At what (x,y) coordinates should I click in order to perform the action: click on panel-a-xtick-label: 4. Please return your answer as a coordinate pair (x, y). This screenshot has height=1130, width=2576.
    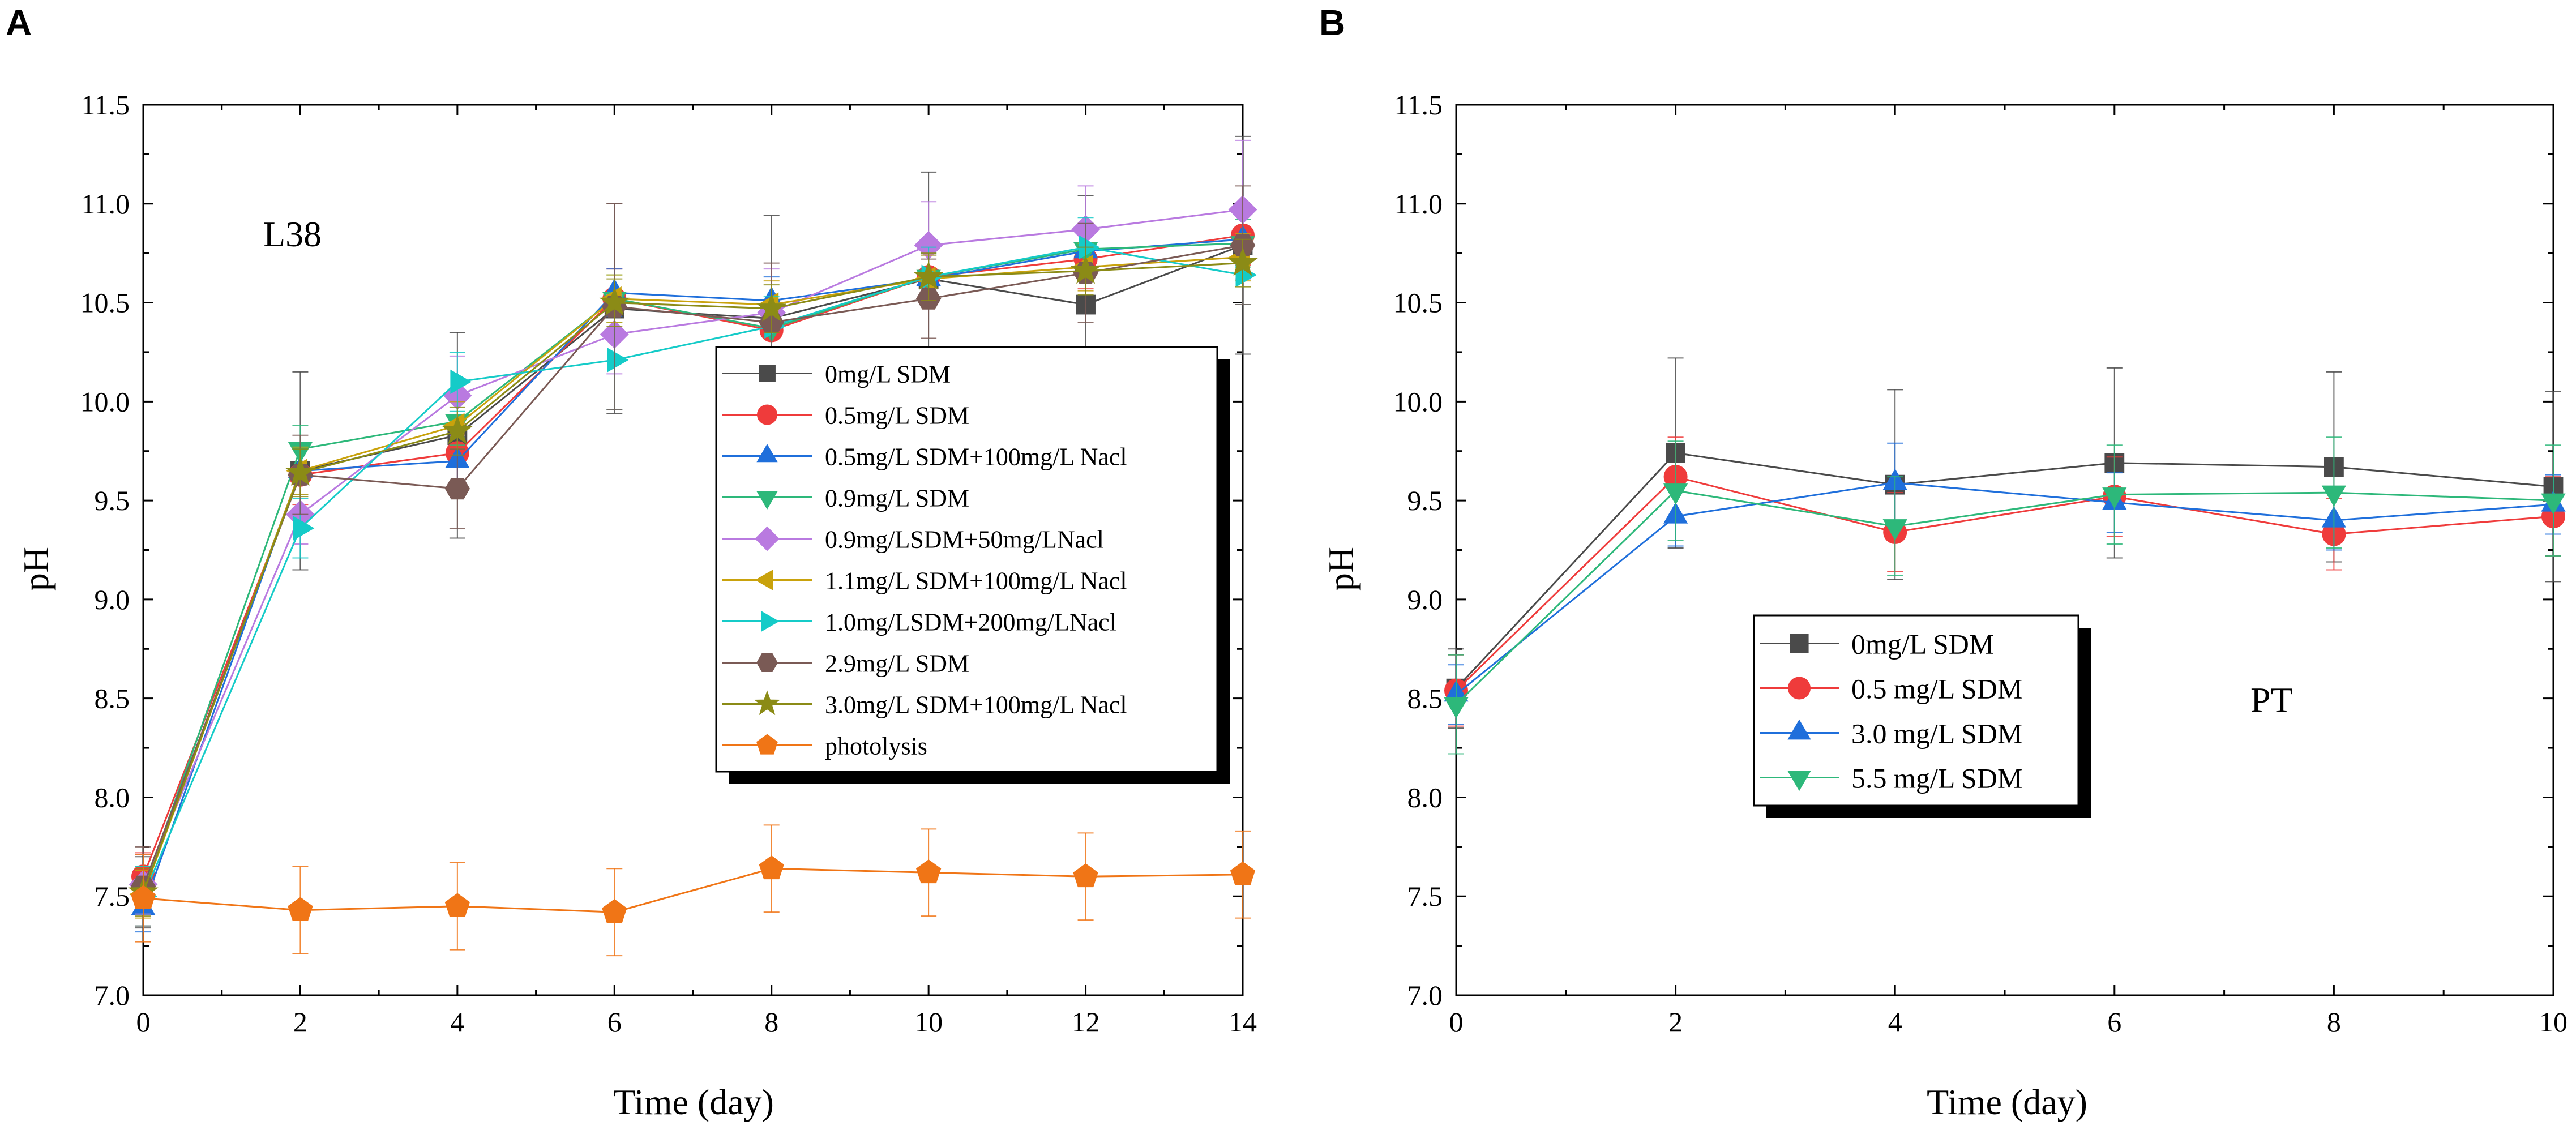
    Looking at the image, I should click on (457, 1022).